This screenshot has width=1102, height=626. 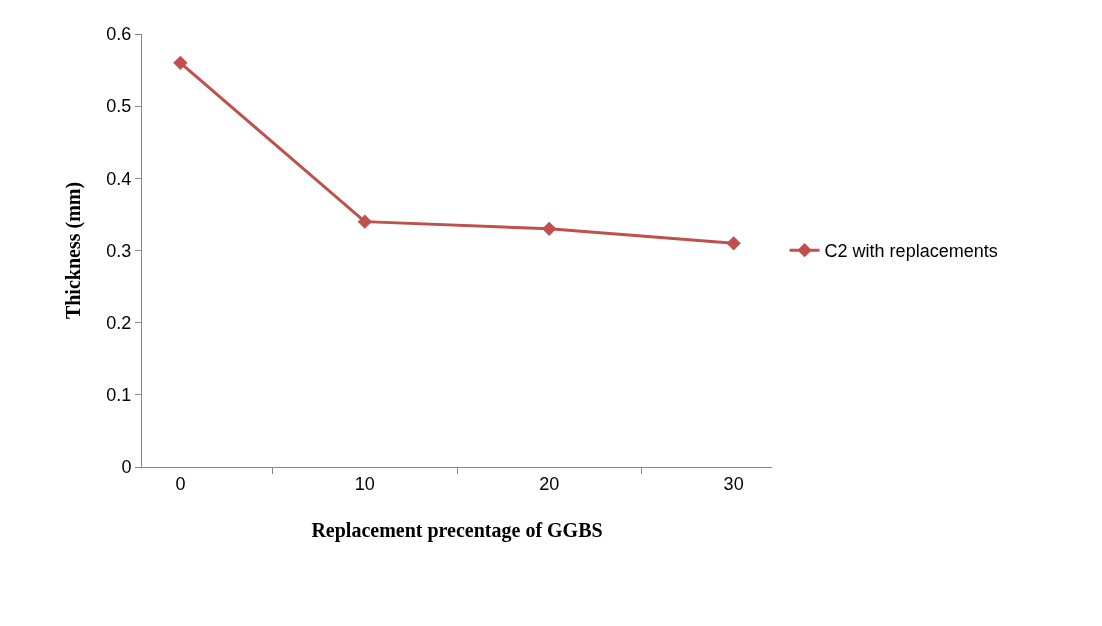 I want to click on x-tick-label: 30, so click(x=733, y=483).